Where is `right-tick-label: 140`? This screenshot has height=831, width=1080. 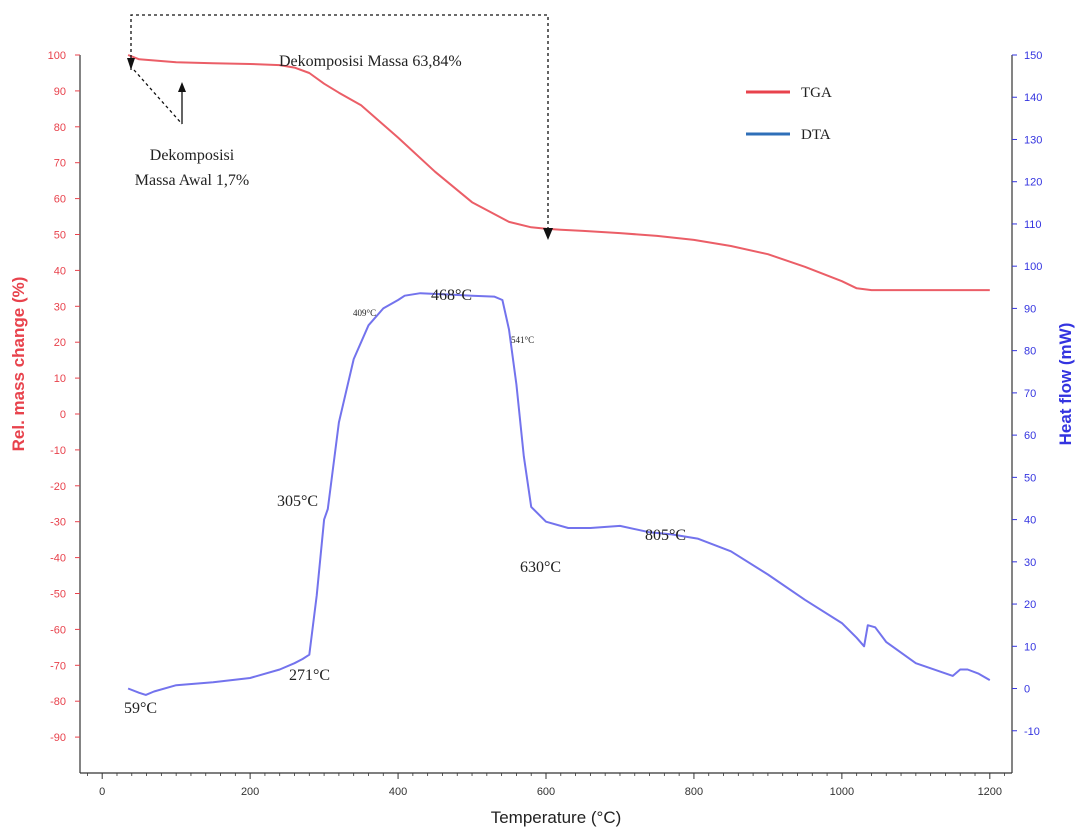
right-tick-label: 140 is located at coordinates (1033, 98).